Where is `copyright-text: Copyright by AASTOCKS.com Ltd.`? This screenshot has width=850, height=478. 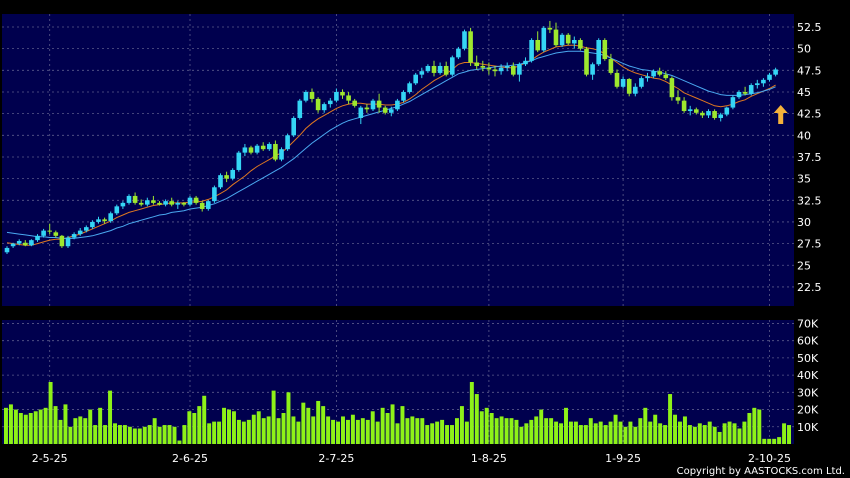
copyright-text: Copyright by AASTOCKS.com Ltd. is located at coordinates (761, 471).